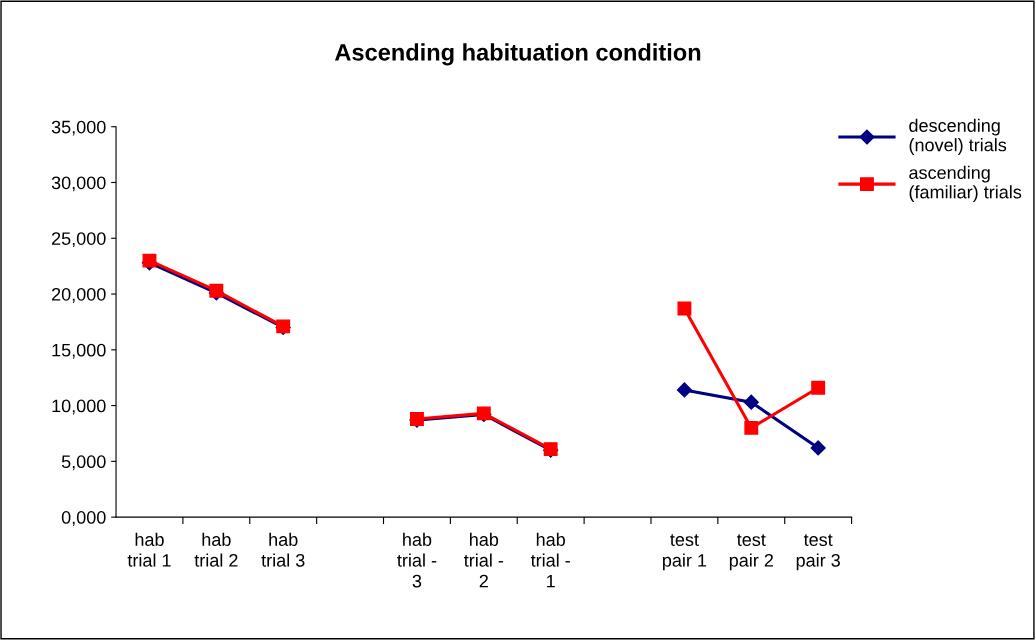 This screenshot has width=1036, height=640. What do you see at coordinates (149, 549) in the screenshot?
I see `x-tick-label: hab trial 1` at bounding box center [149, 549].